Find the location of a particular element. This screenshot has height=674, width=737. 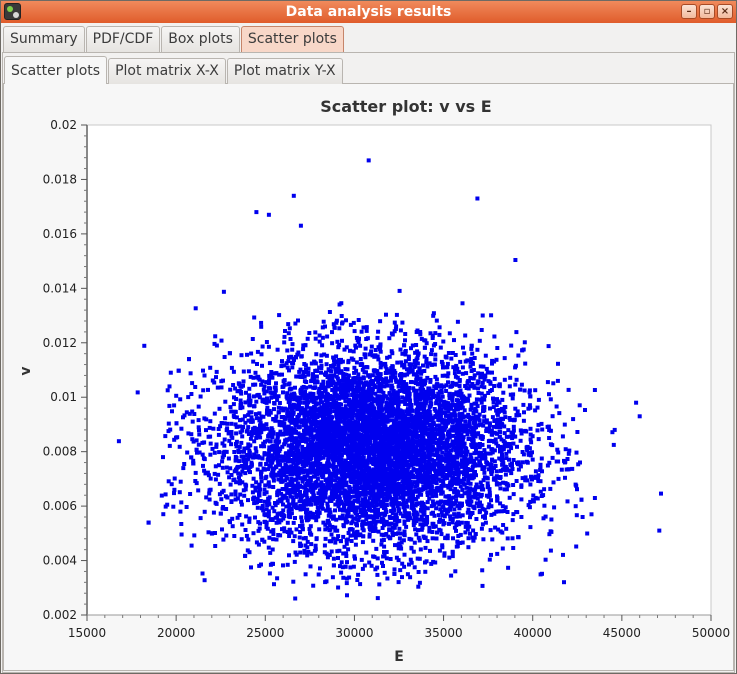

minimize-icon: – is located at coordinates (689, 11).